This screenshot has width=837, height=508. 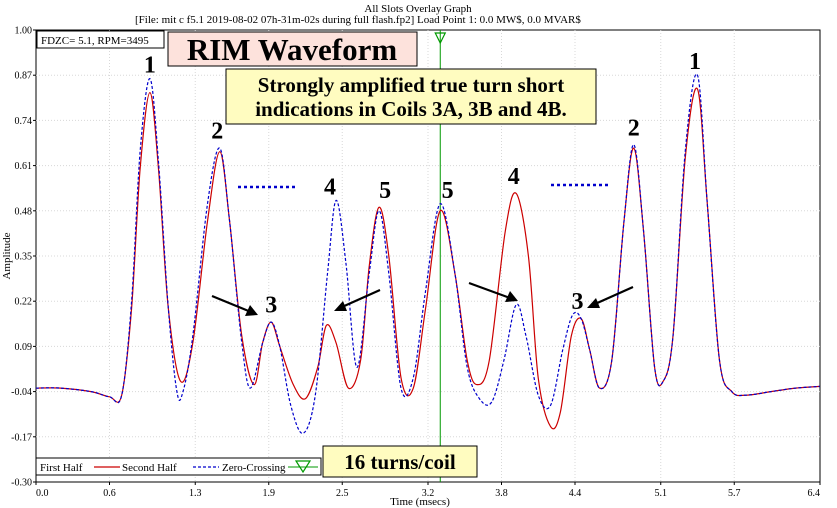 I want to click on annotation-line-1: Strongly amplified true turn short, so click(x=411, y=85).